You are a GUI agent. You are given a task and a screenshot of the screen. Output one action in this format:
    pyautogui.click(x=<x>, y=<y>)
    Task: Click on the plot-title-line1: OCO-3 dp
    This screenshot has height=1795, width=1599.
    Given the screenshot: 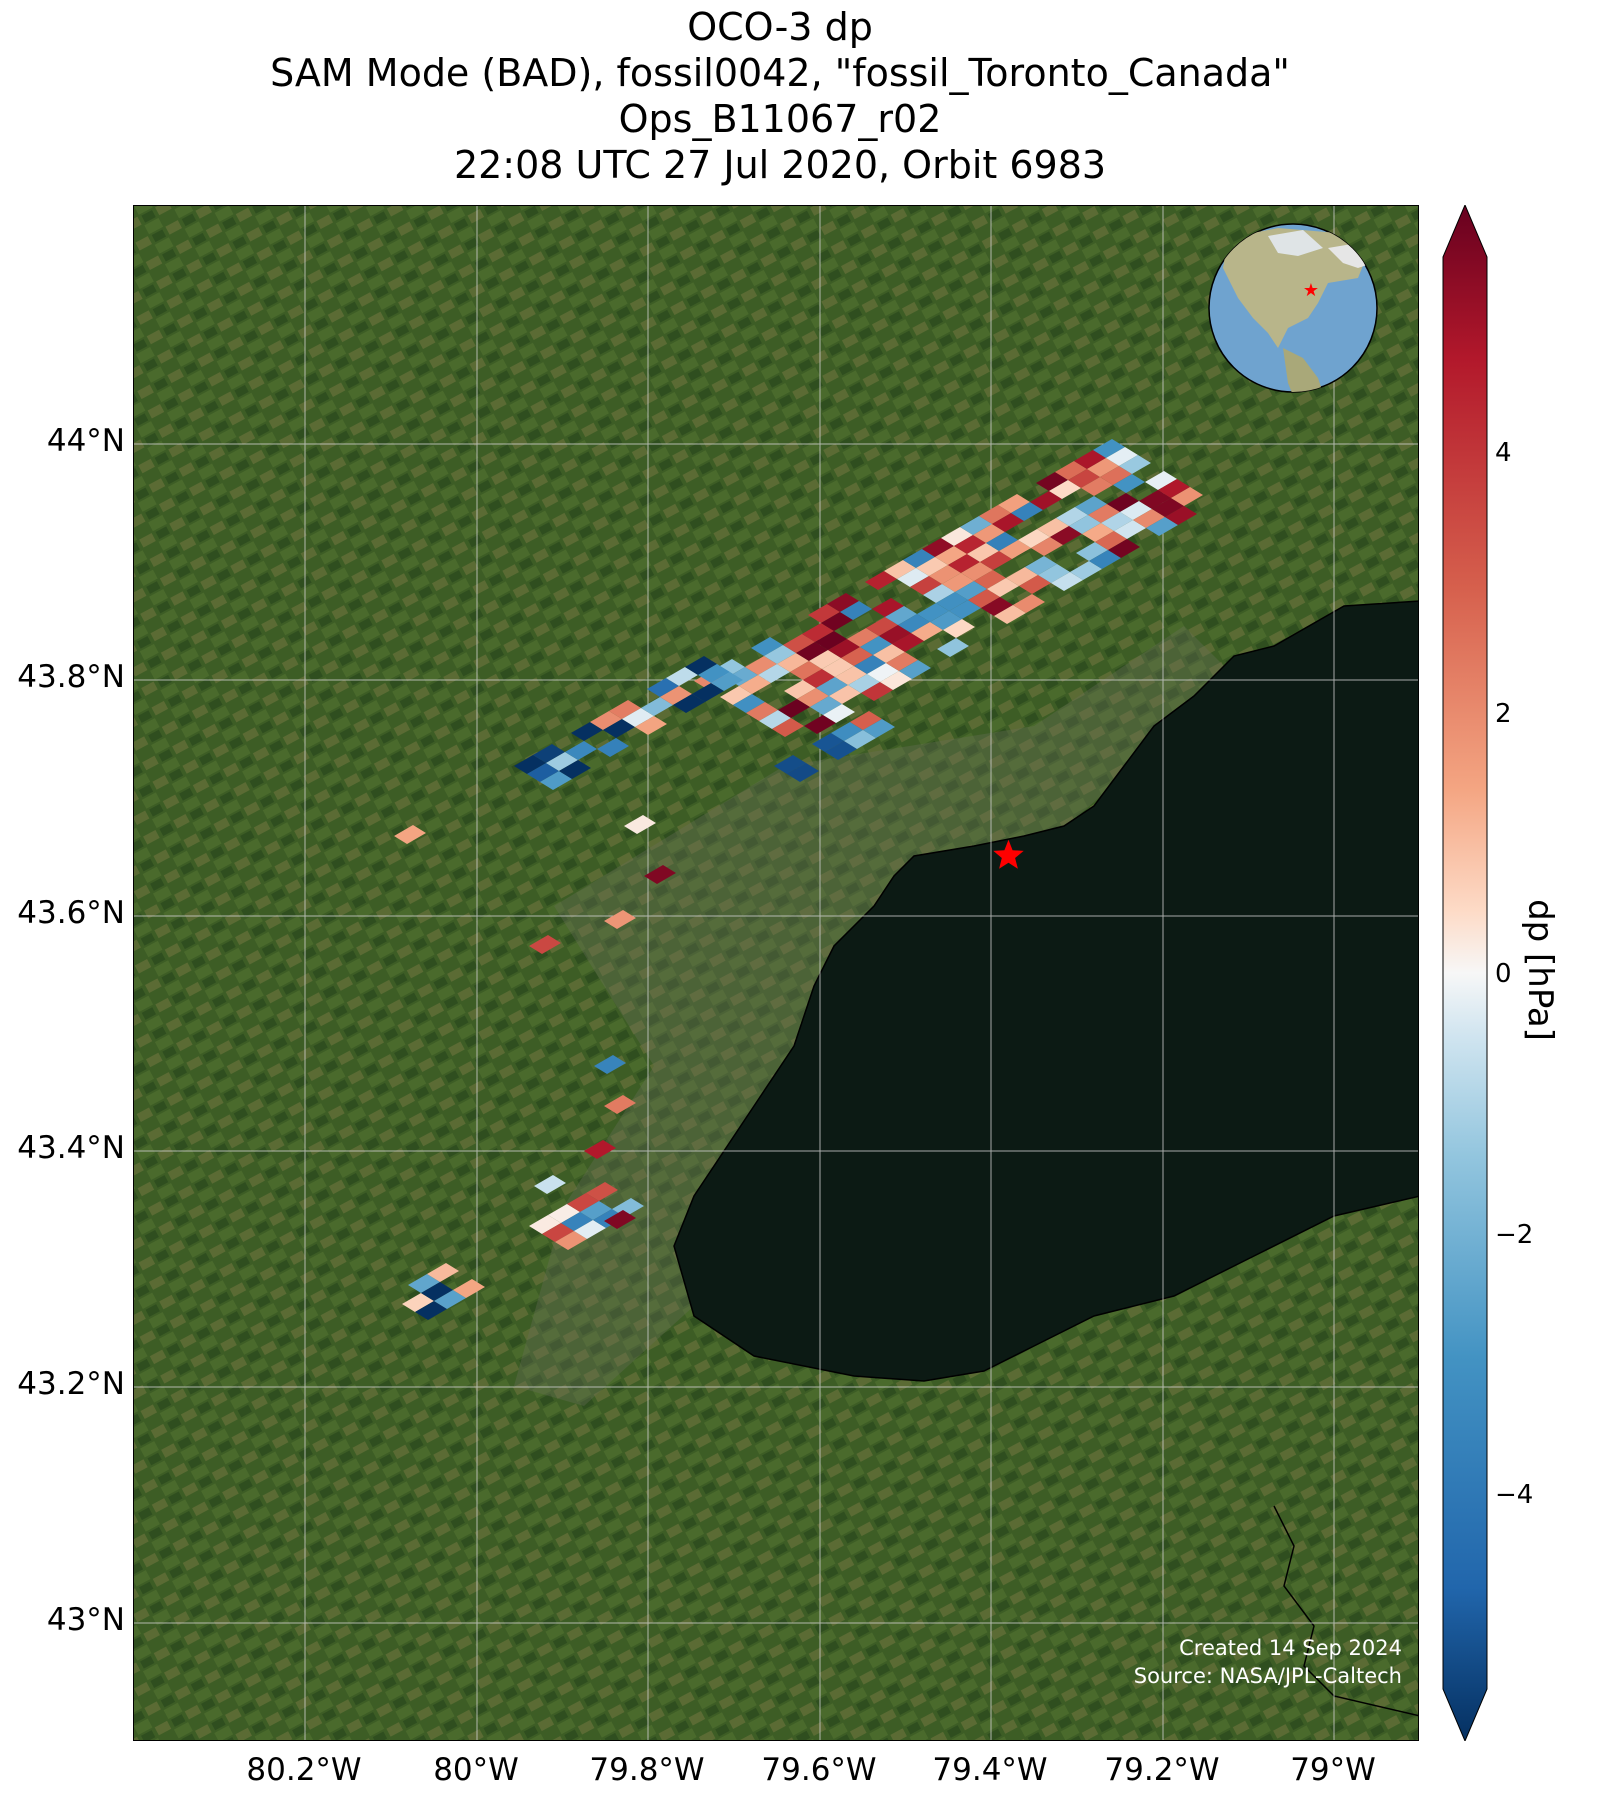 What is the action you would take?
    pyautogui.click(x=780, y=27)
    